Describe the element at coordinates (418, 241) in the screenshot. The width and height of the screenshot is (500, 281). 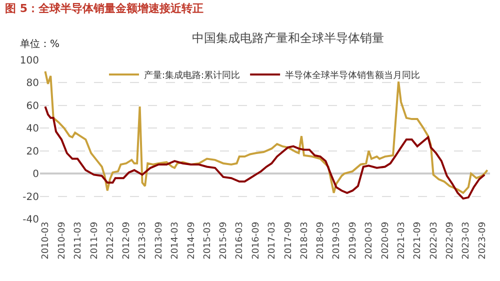
I see `x-tick-label: 2021-09` at that location.